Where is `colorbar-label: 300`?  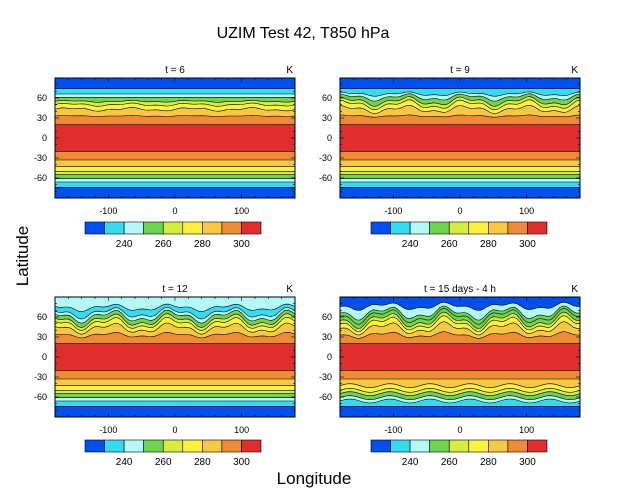
colorbar-label: 300 is located at coordinates (241, 462).